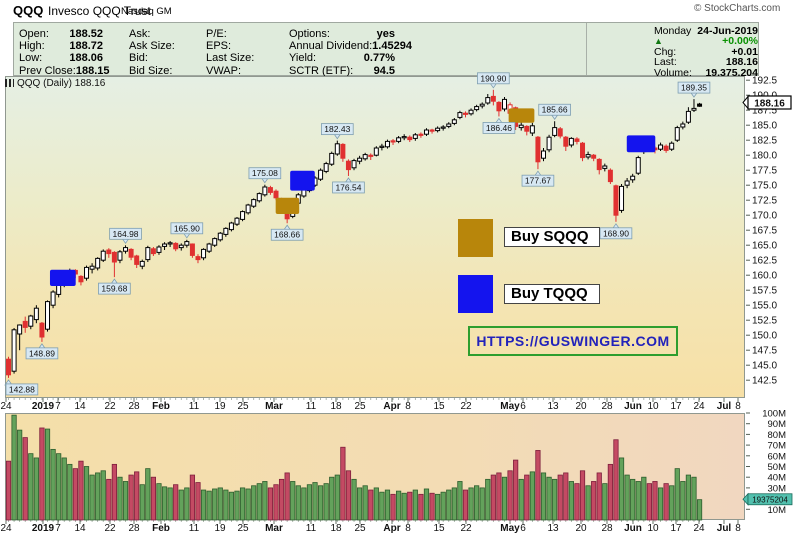 The width and height of the screenshot is (800, 536). I want to click on quote-row: Ask:, so click(164, 34).